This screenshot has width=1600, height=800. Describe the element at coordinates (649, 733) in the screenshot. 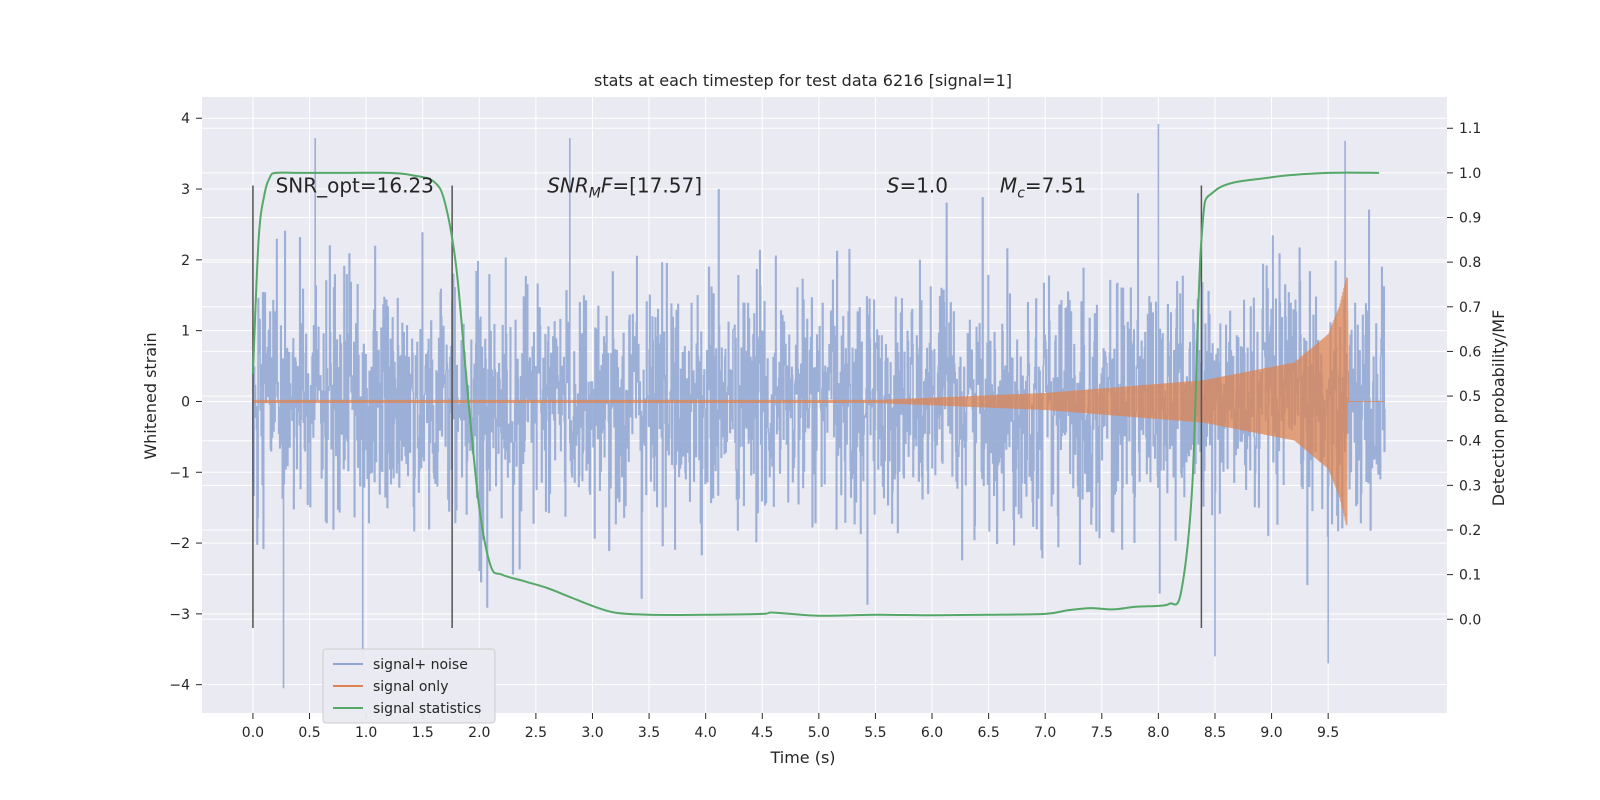

I see `x-tick-label: 3.5` at that location.